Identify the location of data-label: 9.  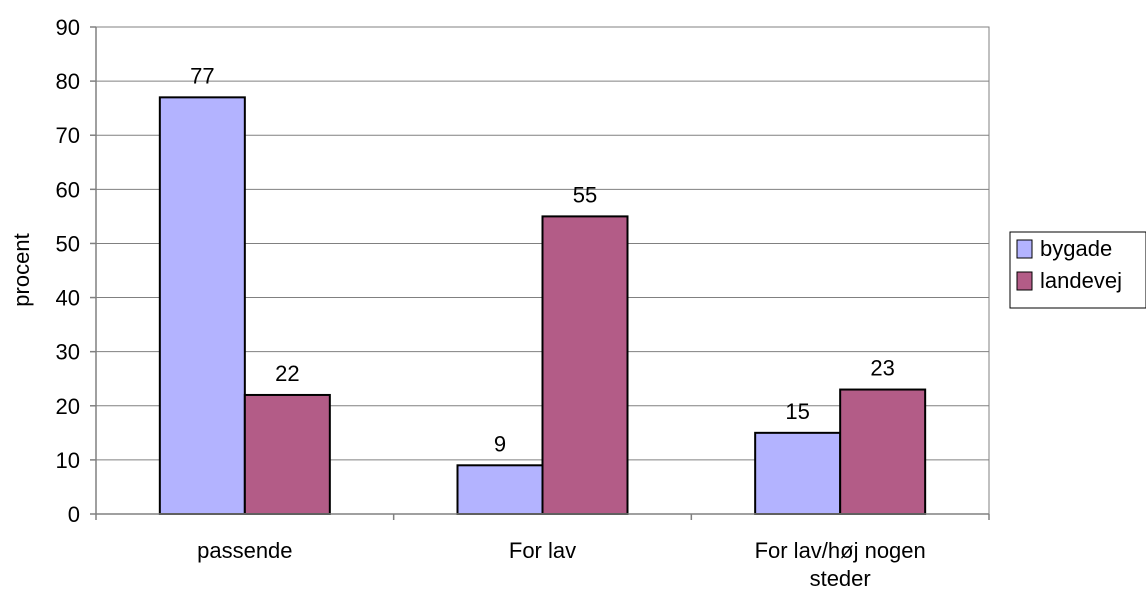
(500, 443).